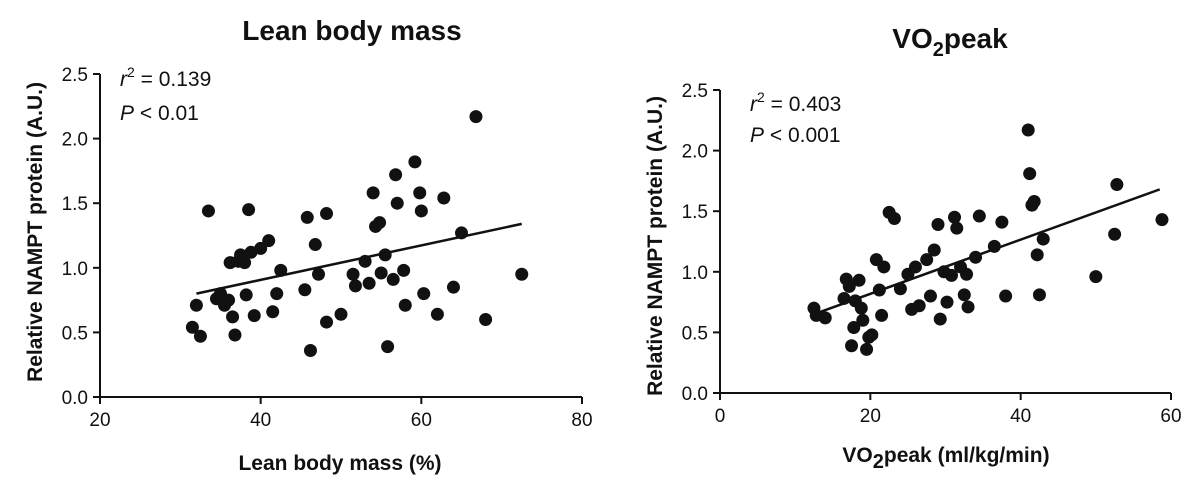 The height and width of the screenshot is (495, 1200). I want to click on chart-title: VO2peak, so click(950, 42).